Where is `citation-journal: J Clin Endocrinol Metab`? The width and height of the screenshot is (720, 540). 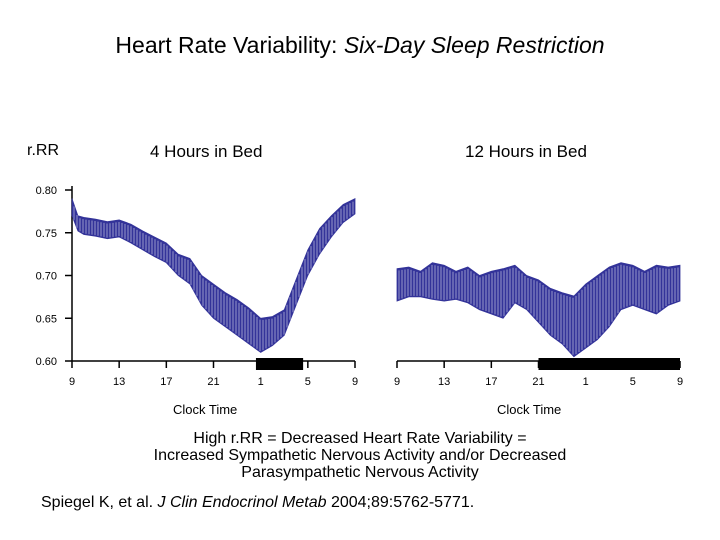
citation-journal: J Clin Endocrinol Metab is located at coordinates (242, 502).